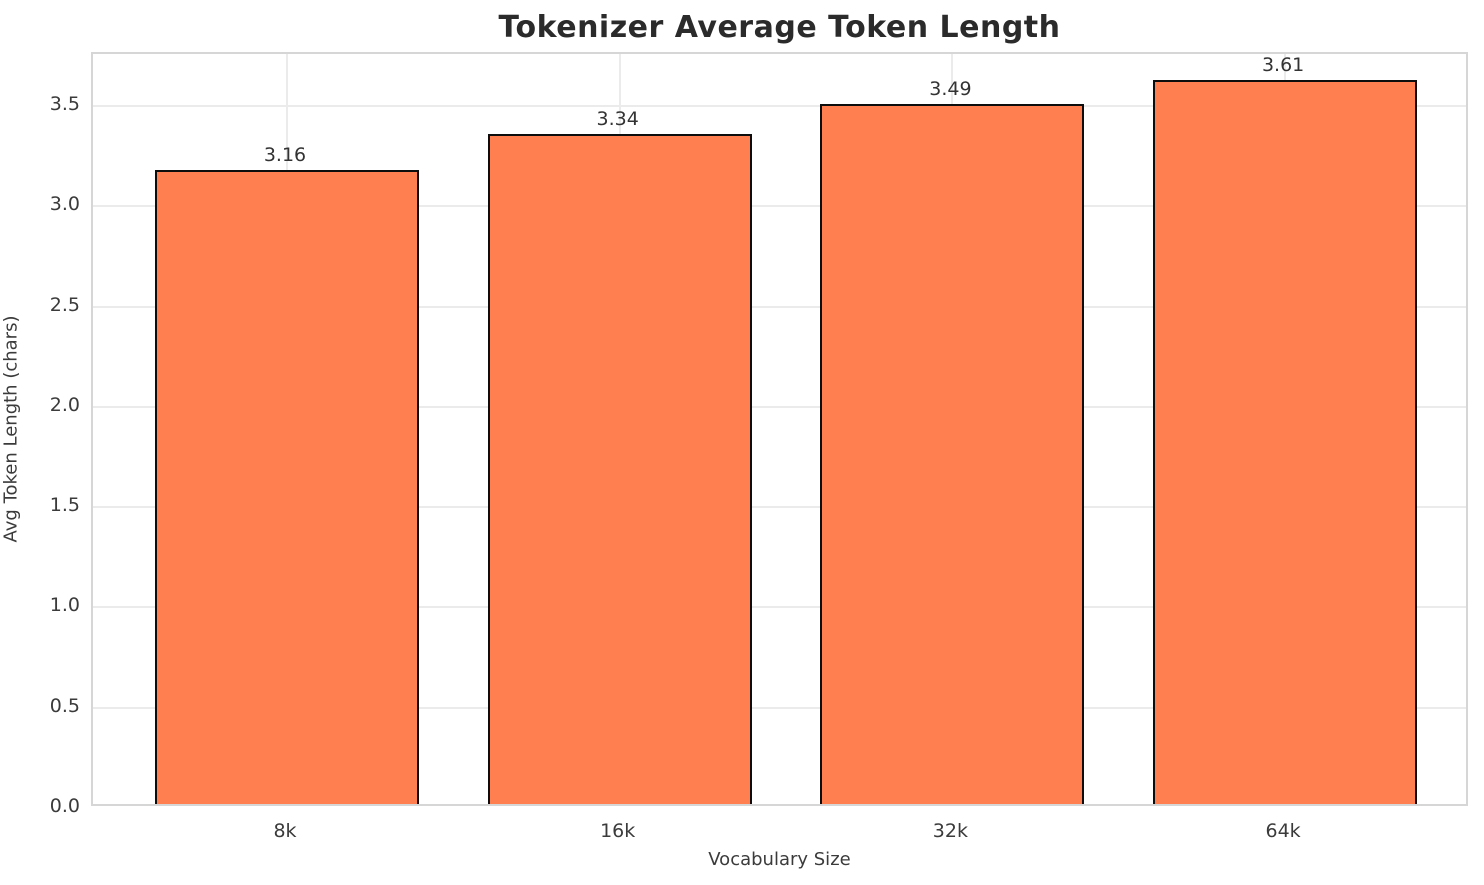 The image size is (1484, 885). I want to click on bar-value-label: 3.16, so click(285, 155).